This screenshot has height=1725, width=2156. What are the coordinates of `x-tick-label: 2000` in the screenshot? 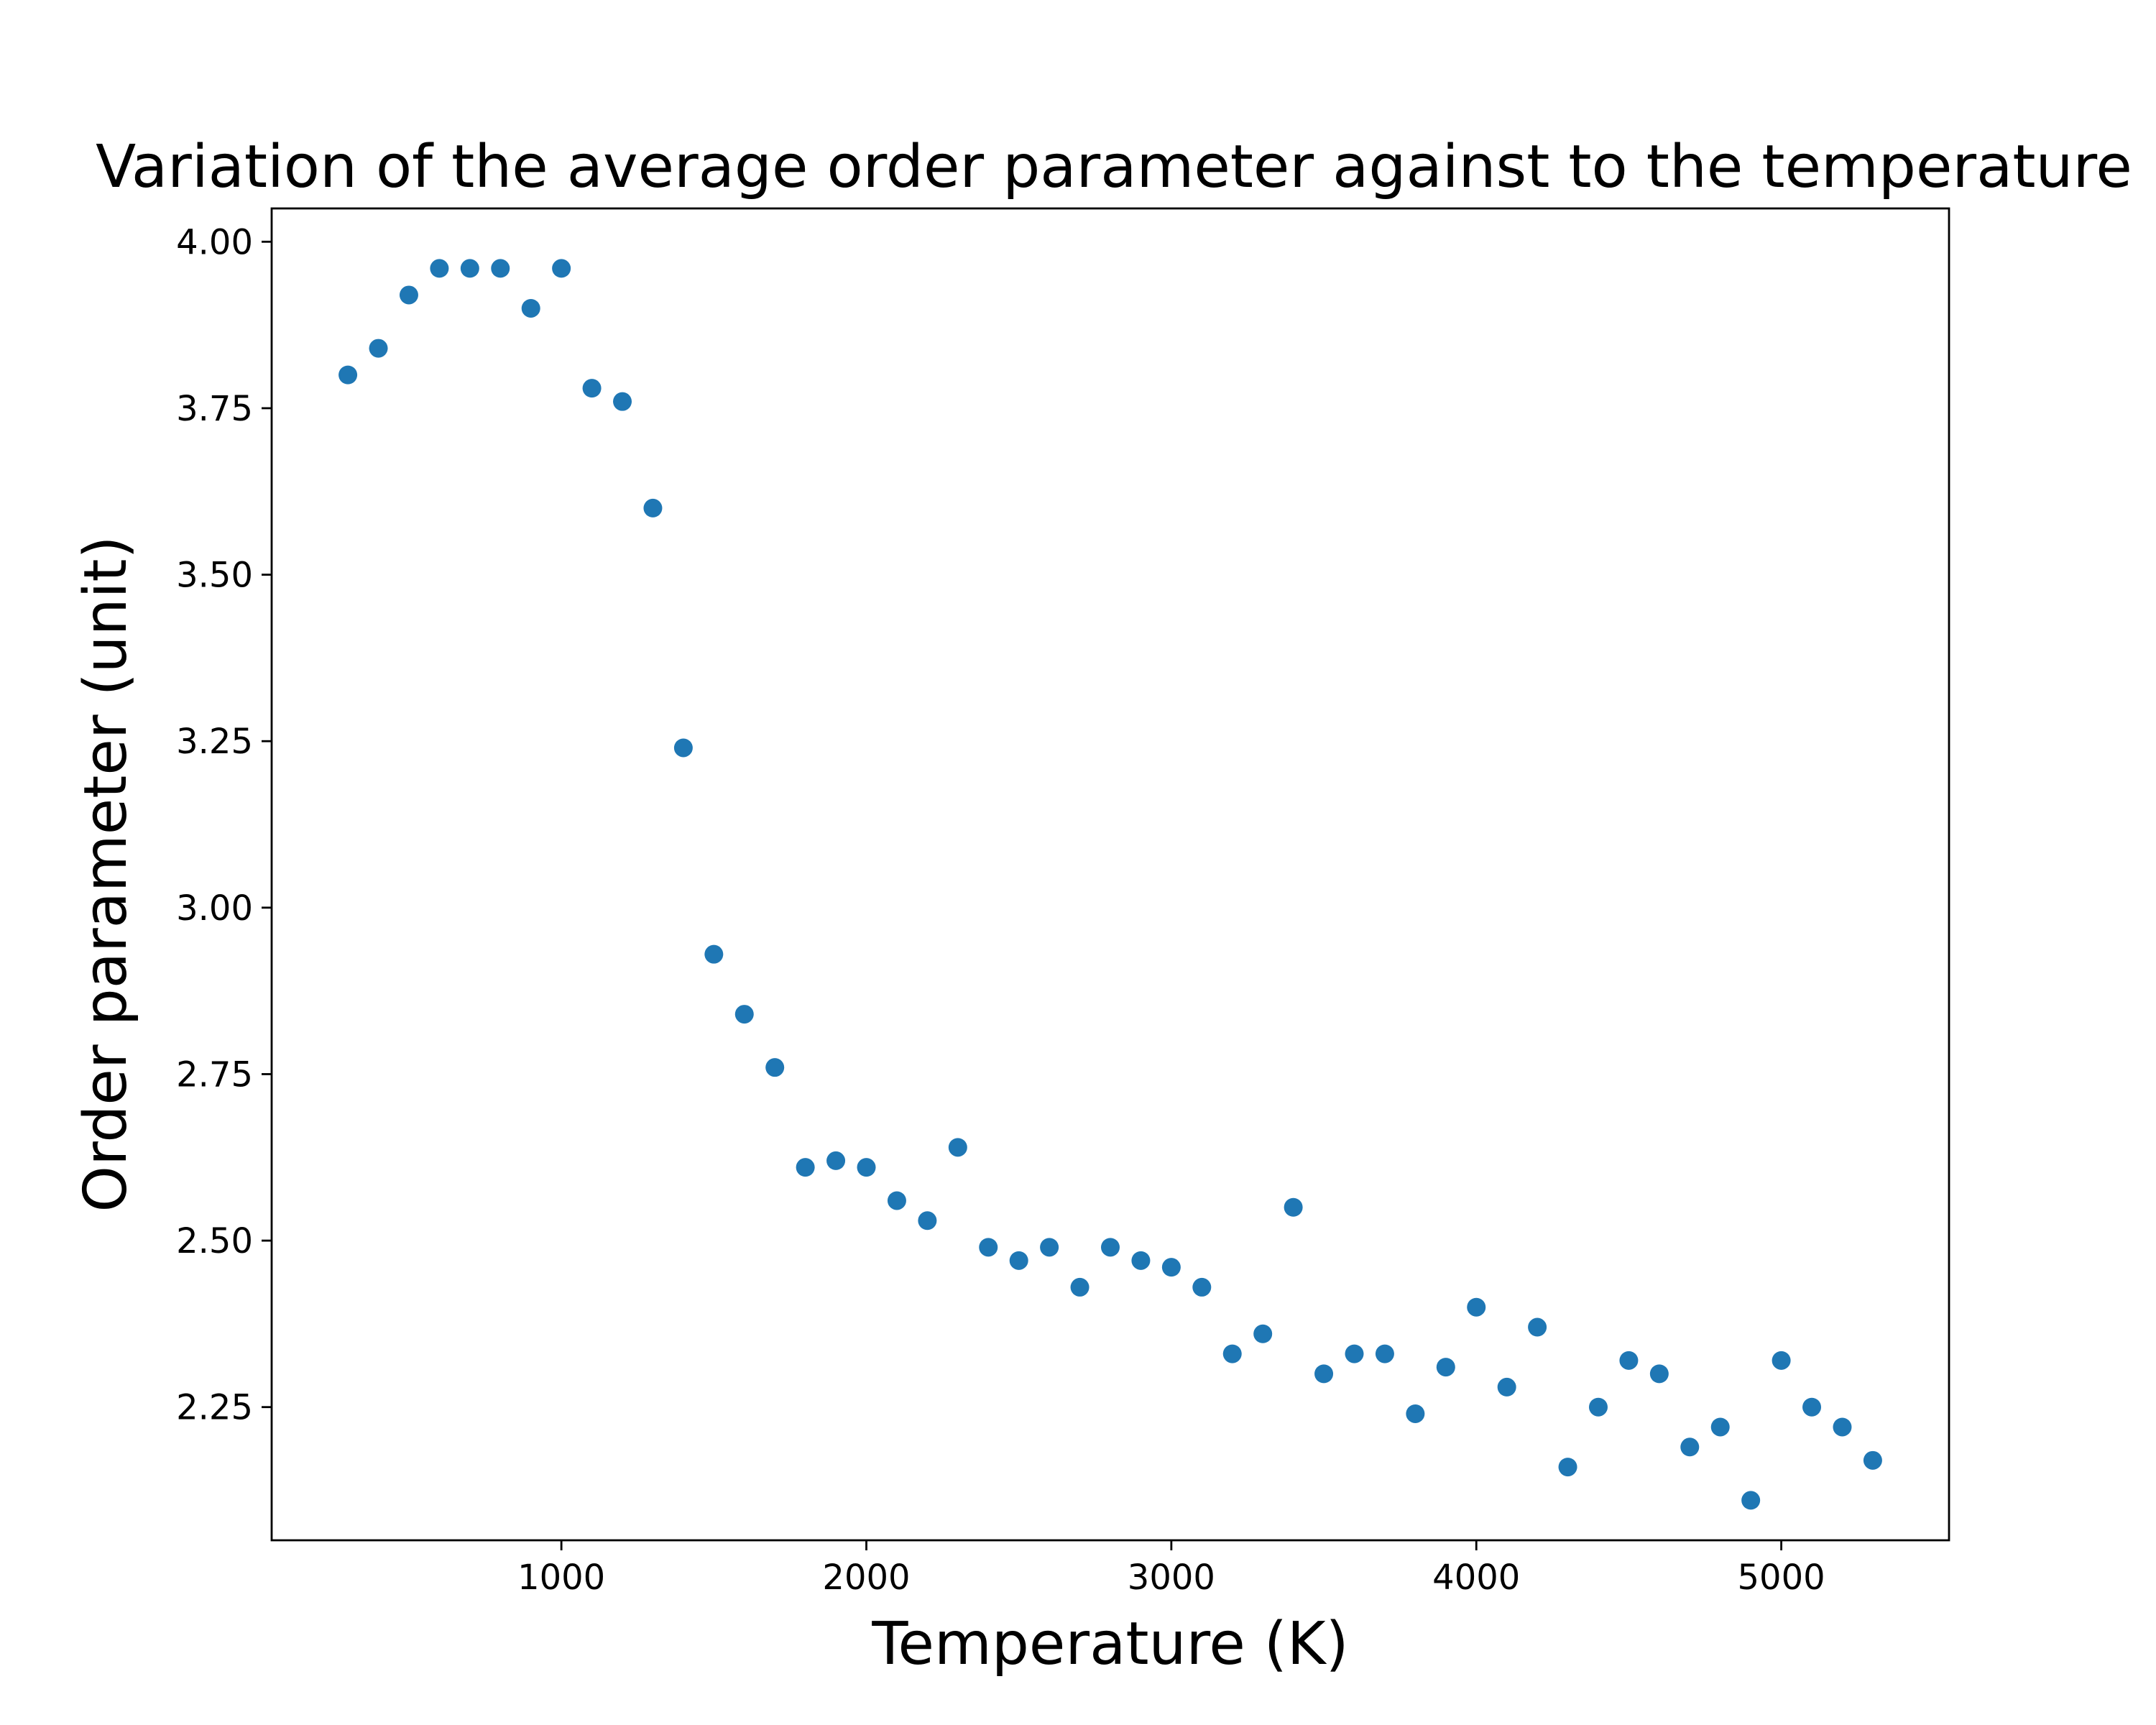 It's located at (866, 1578).